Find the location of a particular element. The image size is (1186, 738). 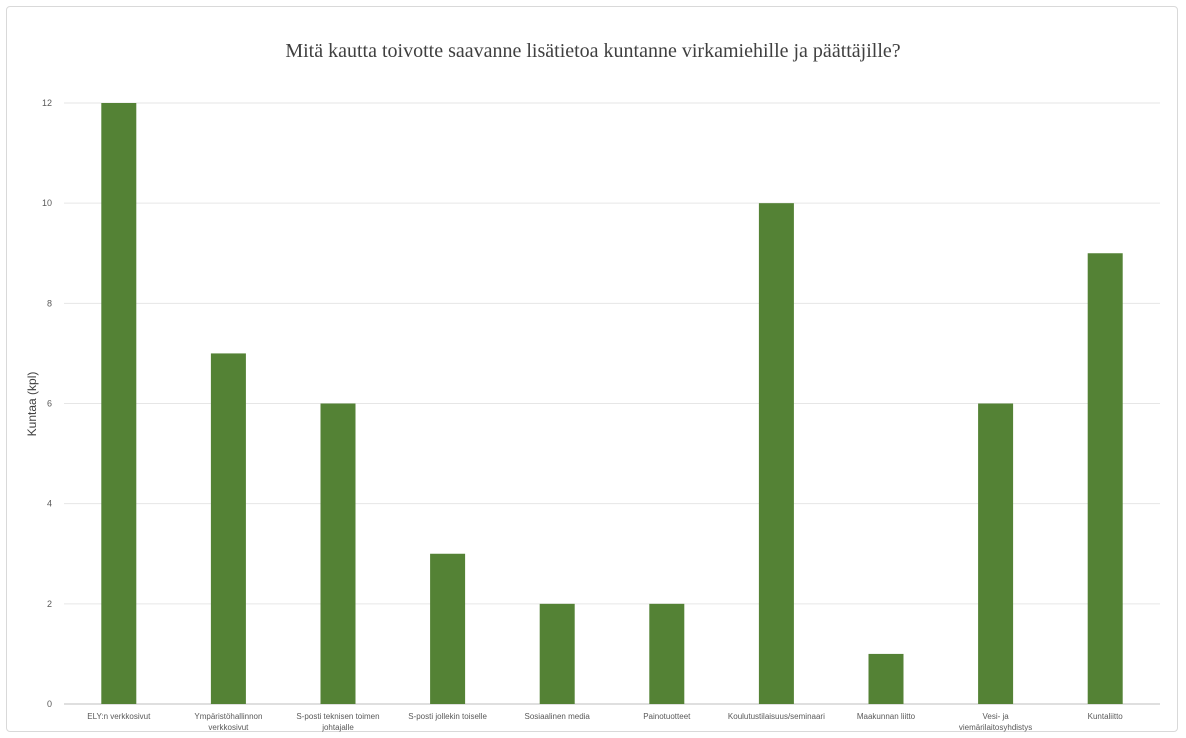

y-axis-ticks: 0 2 4 6 8 10 12 is located at coordinates (47, 403).